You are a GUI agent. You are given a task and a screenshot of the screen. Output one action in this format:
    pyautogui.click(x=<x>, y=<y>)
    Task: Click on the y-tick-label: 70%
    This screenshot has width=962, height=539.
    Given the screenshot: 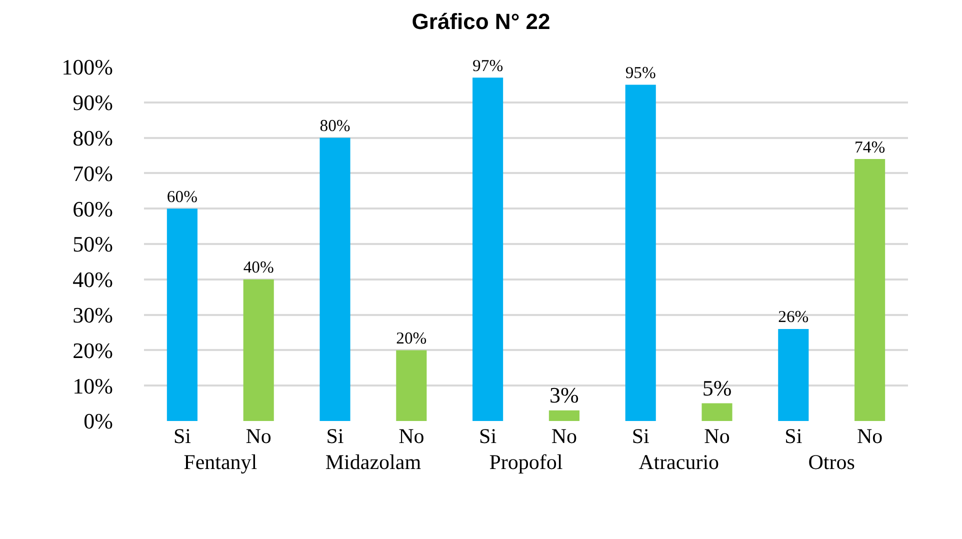 What is the action you would take?
    pyautogui.click(x=92, y=173)
    